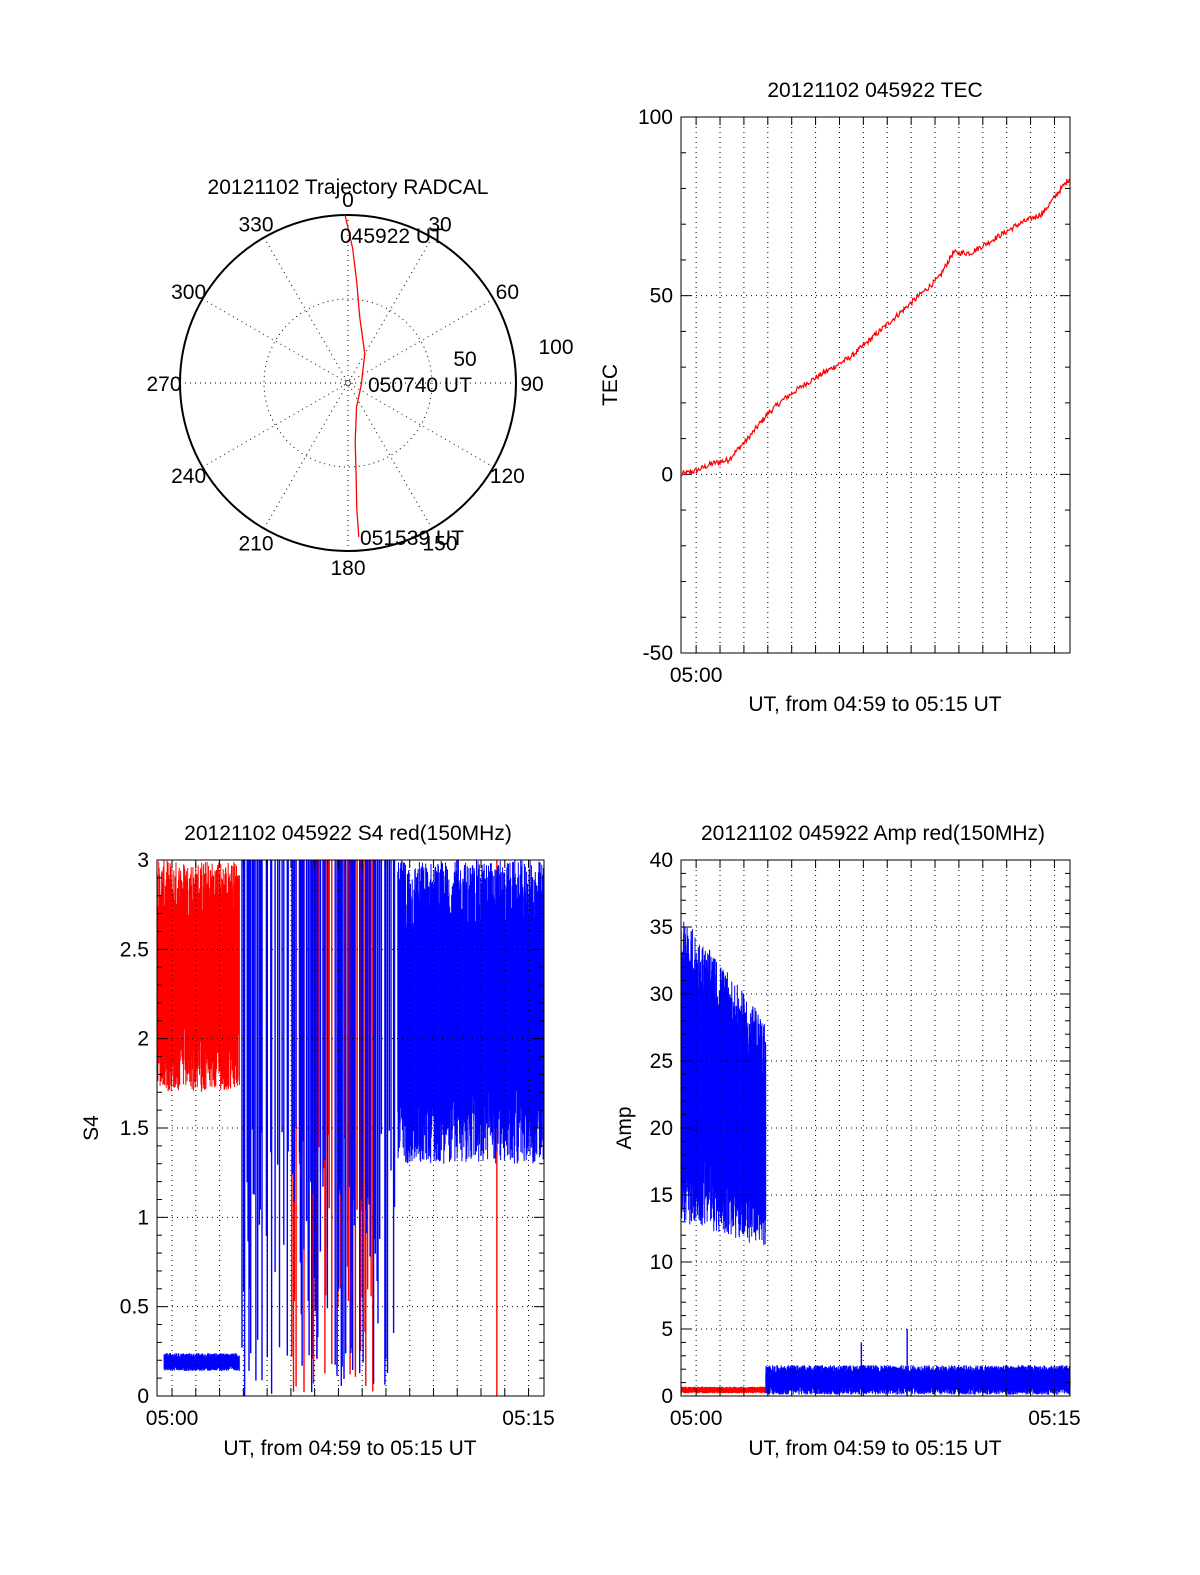  I want to click on amp-title: 20121102 045922 Amp red(150MHz), so click(873, 833).